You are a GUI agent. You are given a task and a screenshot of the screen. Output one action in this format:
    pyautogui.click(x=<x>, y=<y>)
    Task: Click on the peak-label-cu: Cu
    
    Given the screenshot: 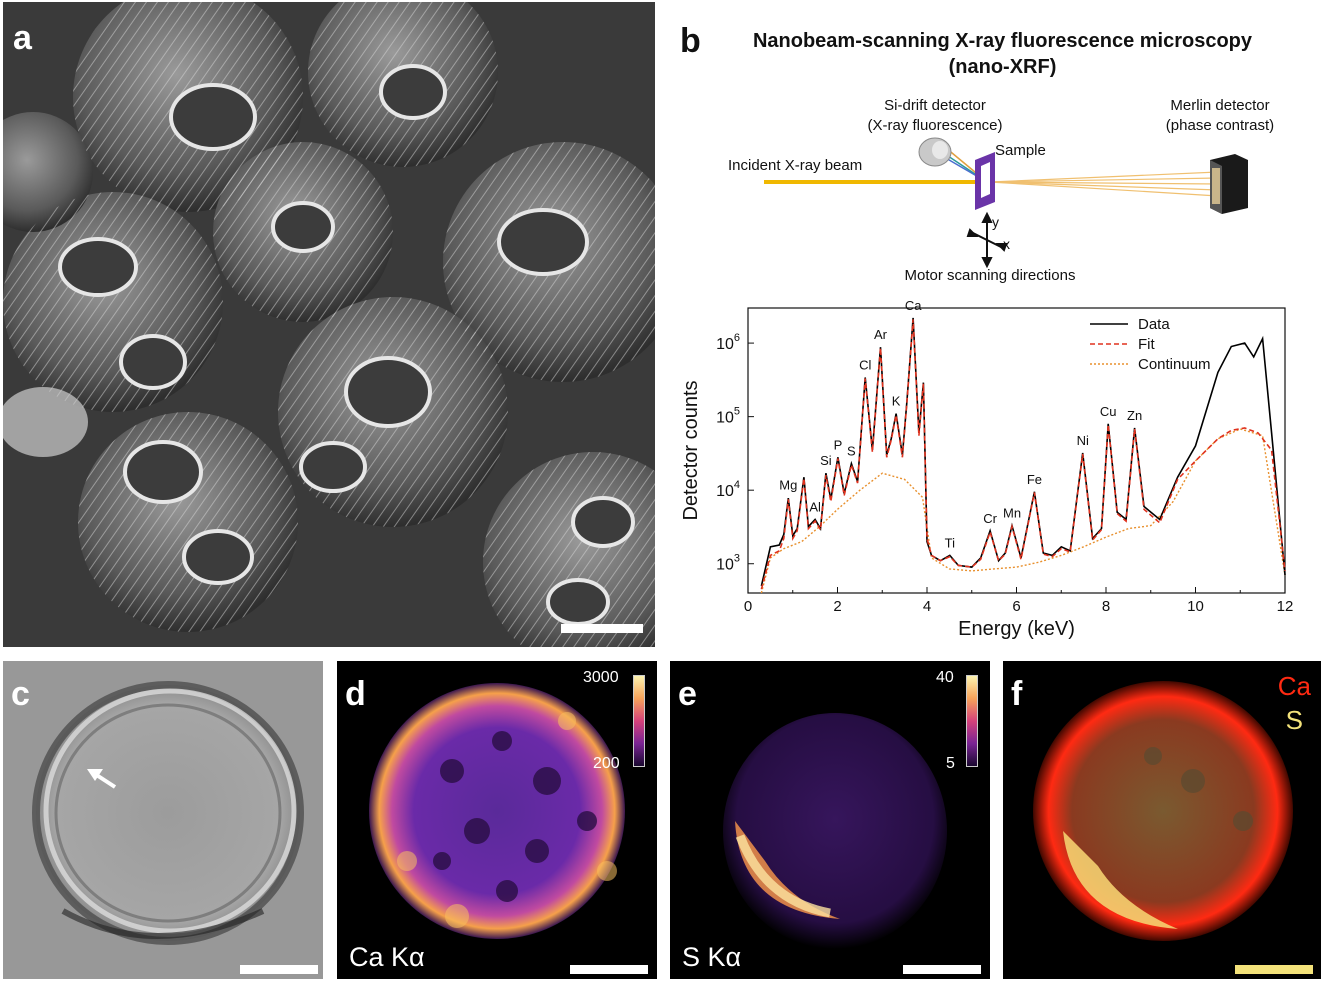 What is the action you would take?
    pyautogui.click(x=1108, y=411)
    